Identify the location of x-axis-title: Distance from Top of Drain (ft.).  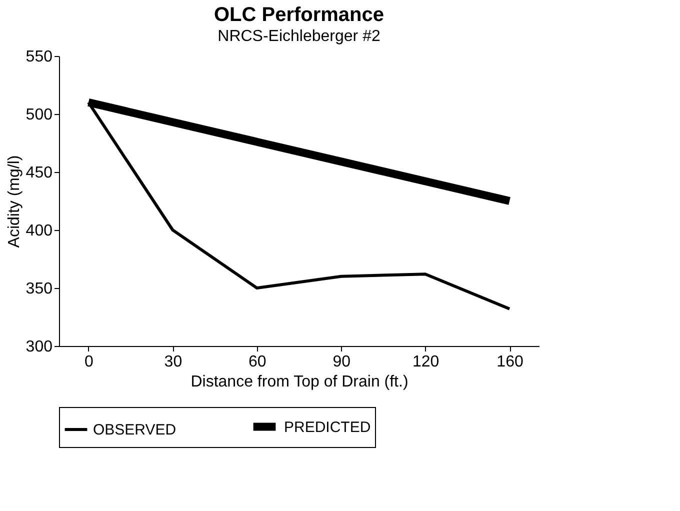
(299, 382).